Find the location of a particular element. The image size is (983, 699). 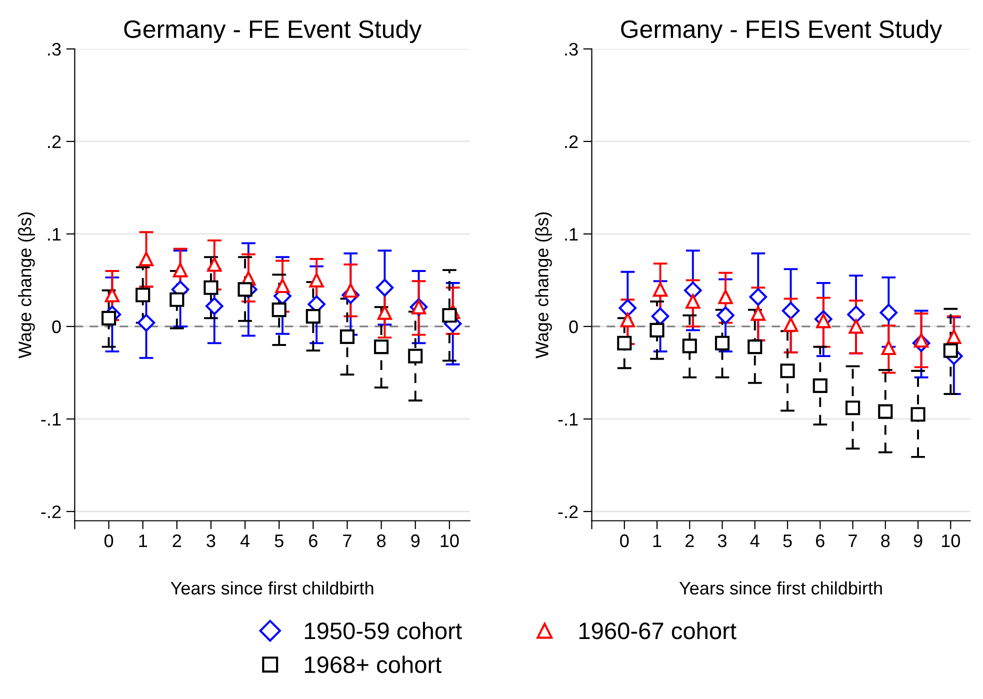

legend-label: 1950-59 cohort is located at coordinates (383, 631).